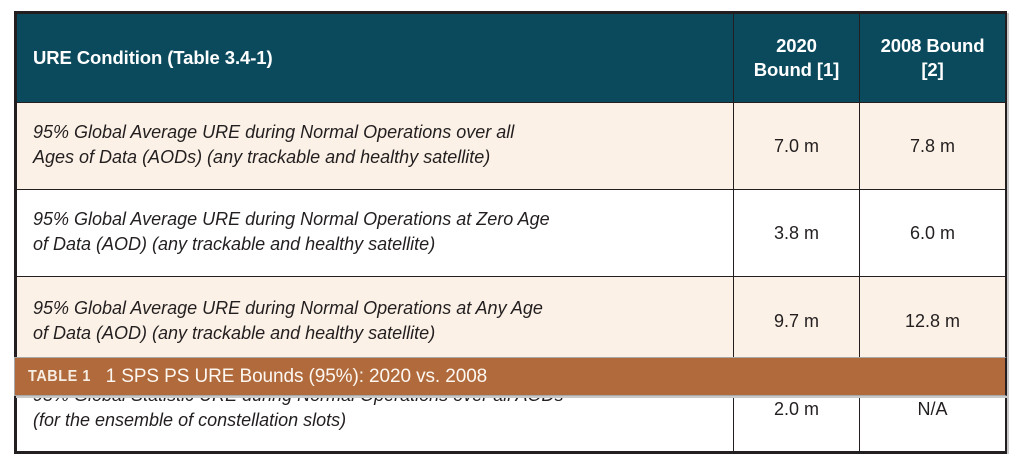 This screenshot has height=454, width=1024. Describe the element at coordinates (932, 233) in the screenshot. I see `cell-bound-2008: 6.0 m` at that location.